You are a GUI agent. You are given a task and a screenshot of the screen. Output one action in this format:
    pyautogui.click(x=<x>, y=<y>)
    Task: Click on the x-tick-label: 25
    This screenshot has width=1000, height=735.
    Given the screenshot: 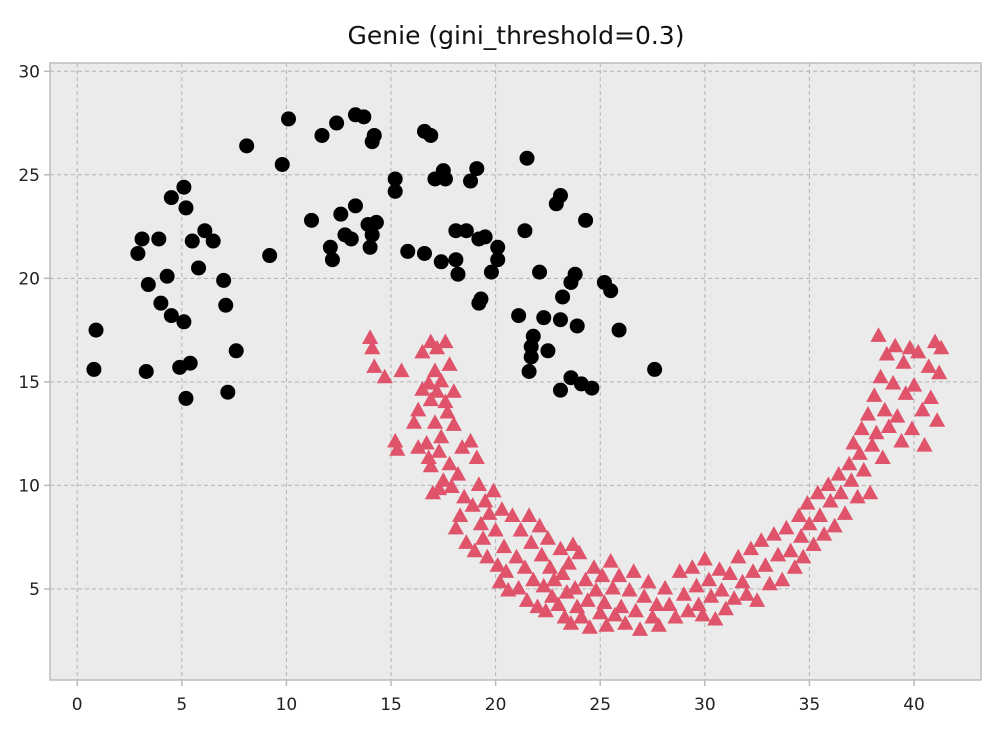 What is the action you would take?
    pyautogui.click(x=600, y=705)
    